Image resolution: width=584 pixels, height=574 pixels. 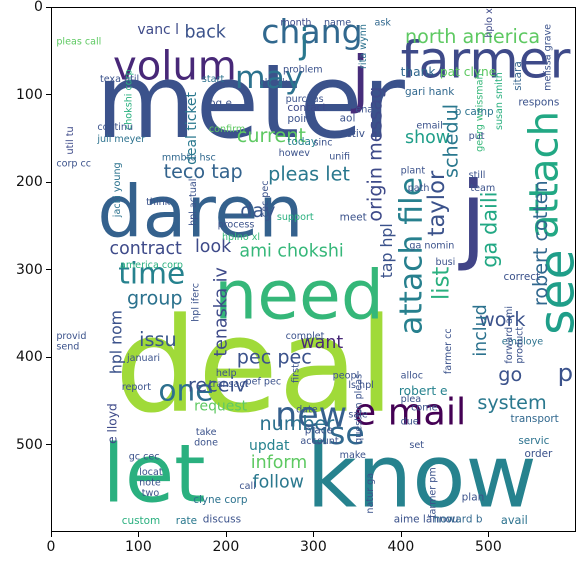 I want to click on cloud-word: plant, so click(x=413, y=171).